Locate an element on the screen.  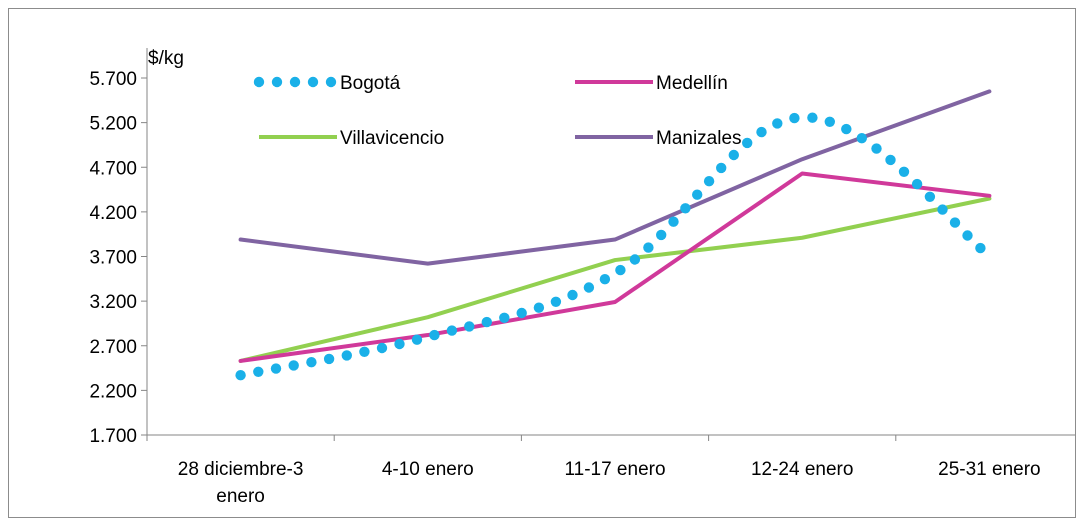
y-tick-label: 1.700 is located at coordinates (113, 436).